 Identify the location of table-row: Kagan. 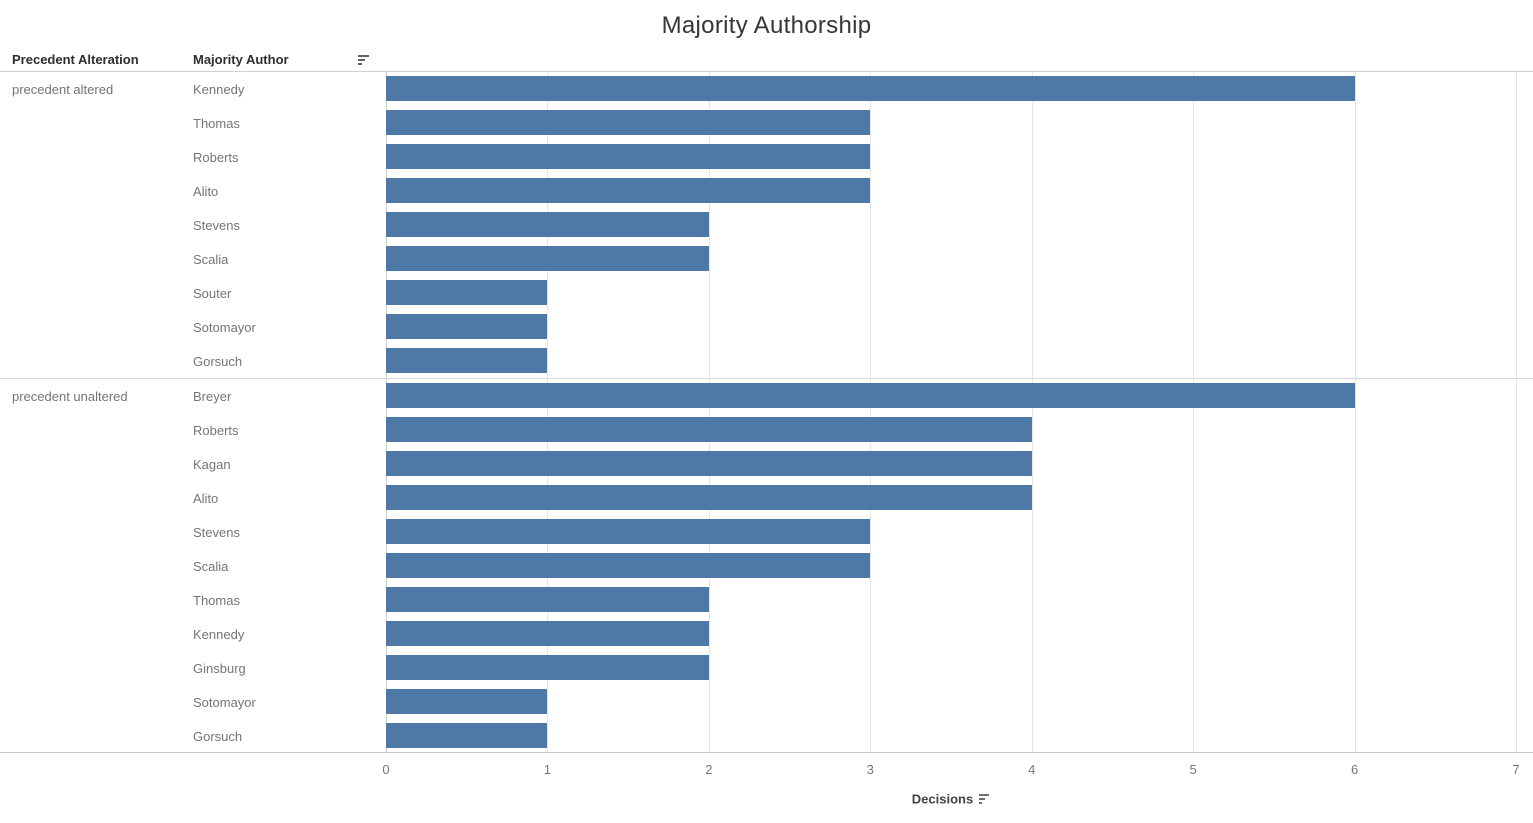
(766, 464).